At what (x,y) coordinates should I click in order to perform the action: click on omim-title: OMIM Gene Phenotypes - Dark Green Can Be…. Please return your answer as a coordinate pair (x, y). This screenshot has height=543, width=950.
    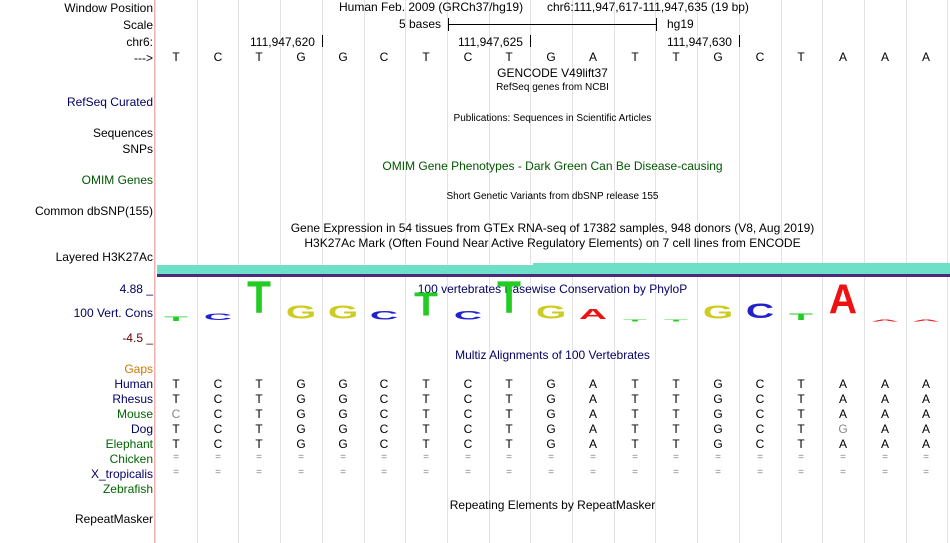
    Looking at the image, I should click on (552, 166).